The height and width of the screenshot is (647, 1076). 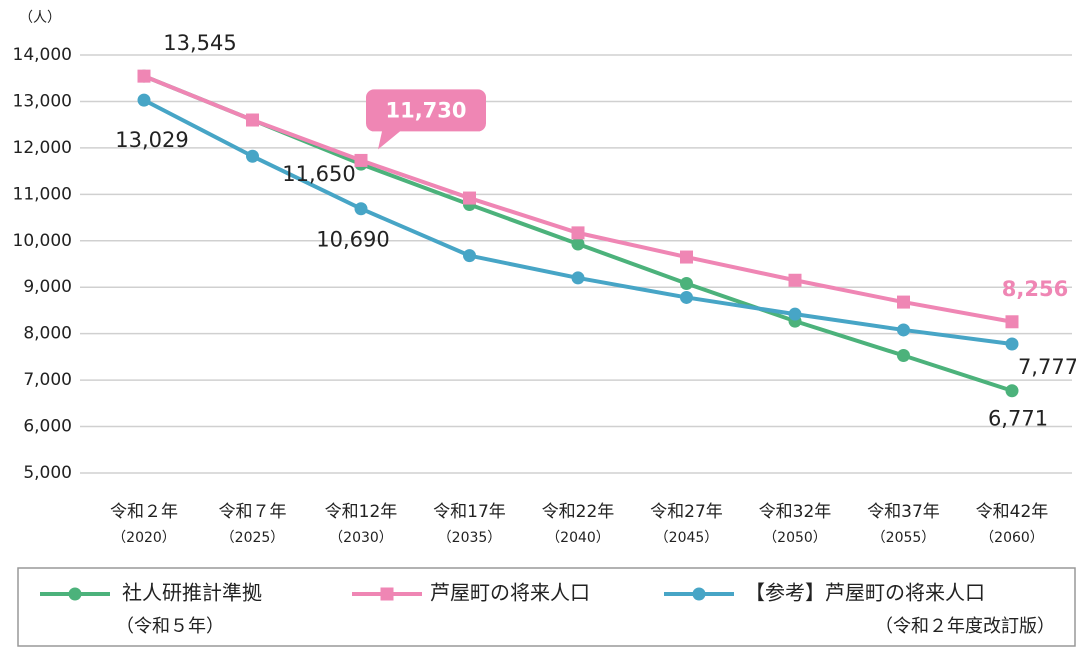 I want to click on data-label: 6,771, so click(x=1018, y=419).